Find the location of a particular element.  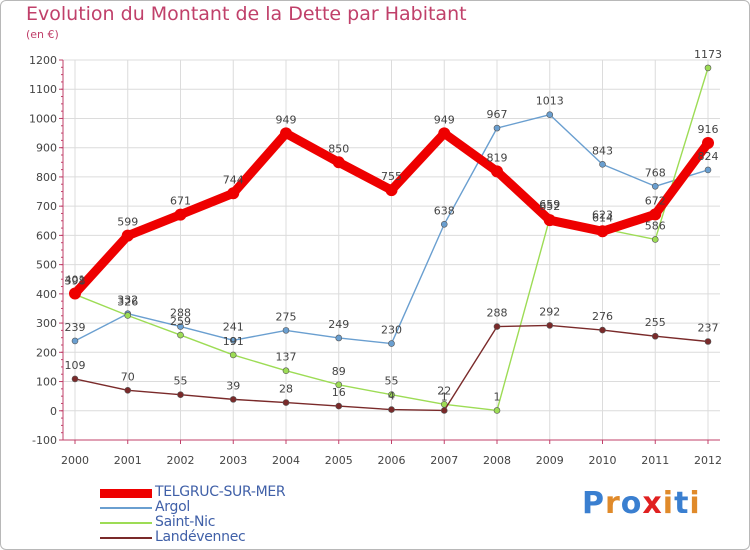

data-label: 89 is located at coordinates (339, 371).